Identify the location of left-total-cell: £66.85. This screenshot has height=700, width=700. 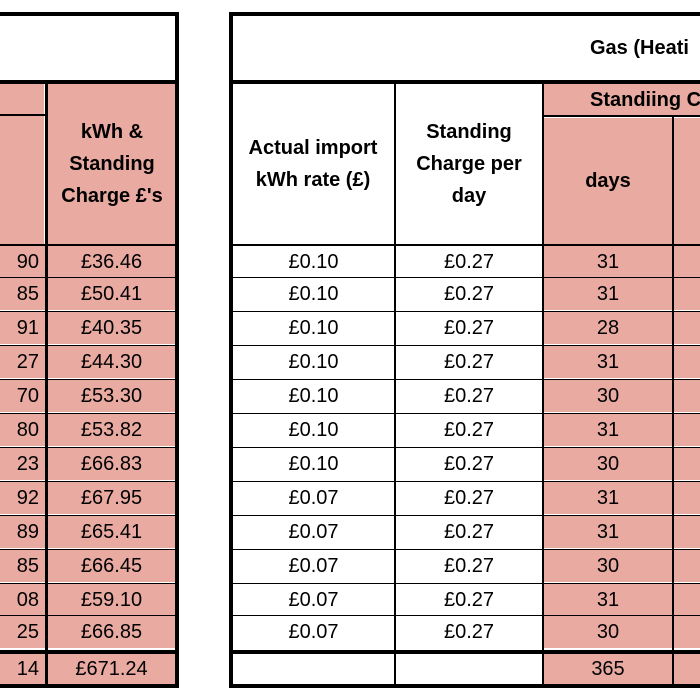
(111, 632).